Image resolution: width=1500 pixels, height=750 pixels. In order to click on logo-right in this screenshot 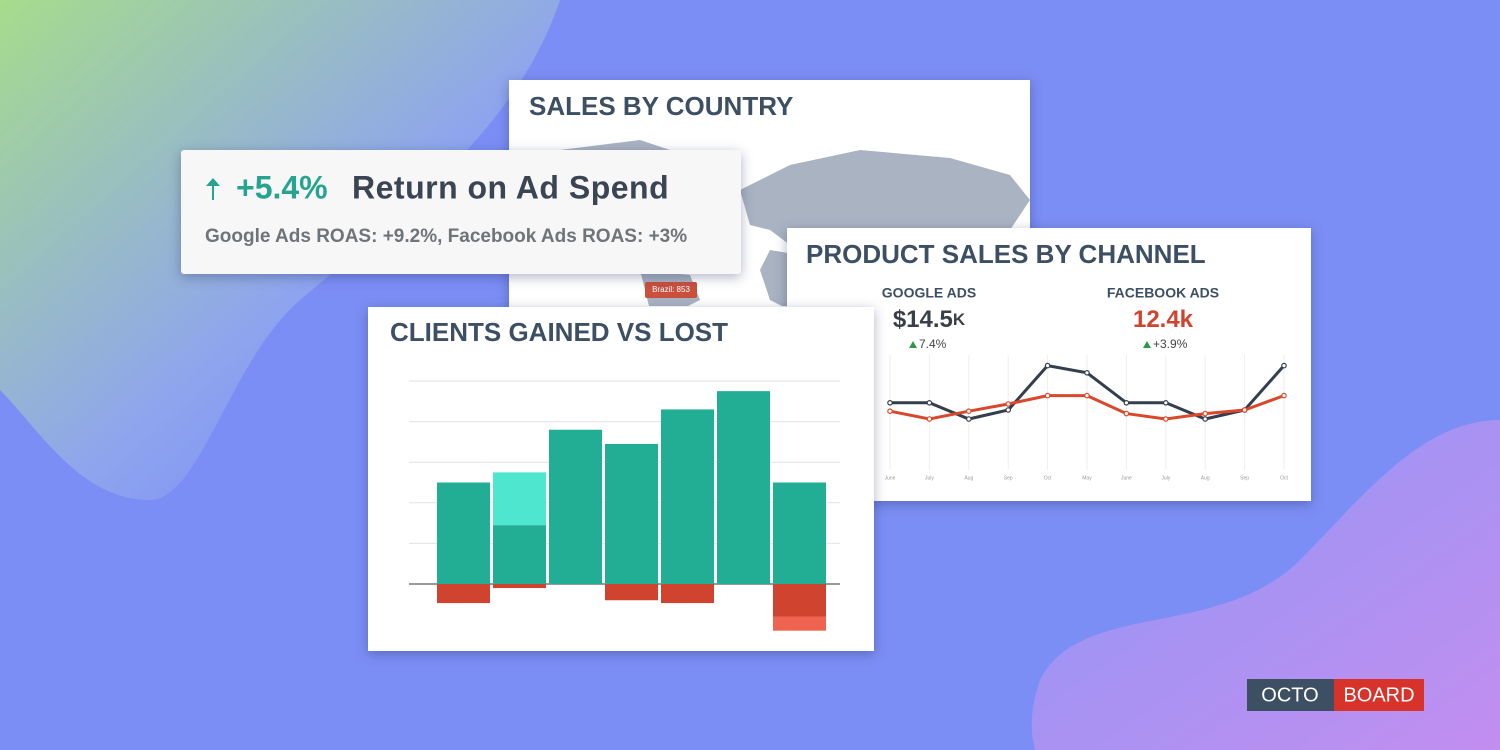, I will do `click(1379, 695)`.